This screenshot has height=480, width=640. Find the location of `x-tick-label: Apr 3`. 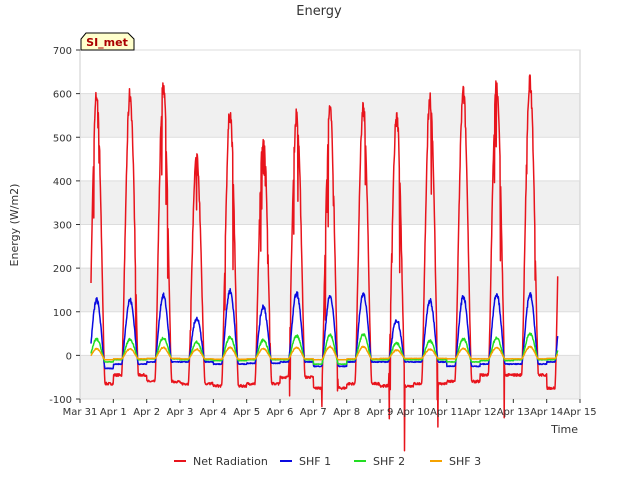

x-tick-label: Apr 3 is located at coordinates (180, 412).